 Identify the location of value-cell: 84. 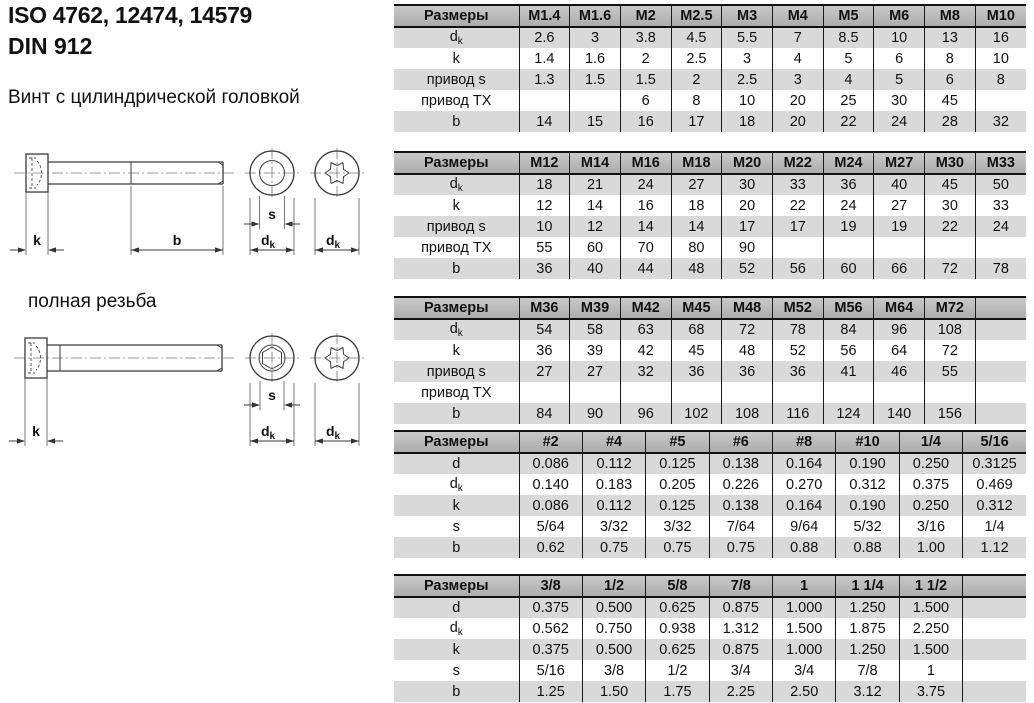
(544, 413).